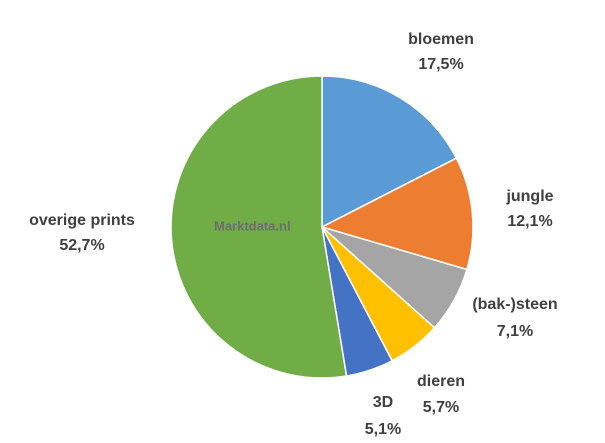 This screenshot has height=443, width=605. I want to click on value-label: 5,1%, so click(383, 429).